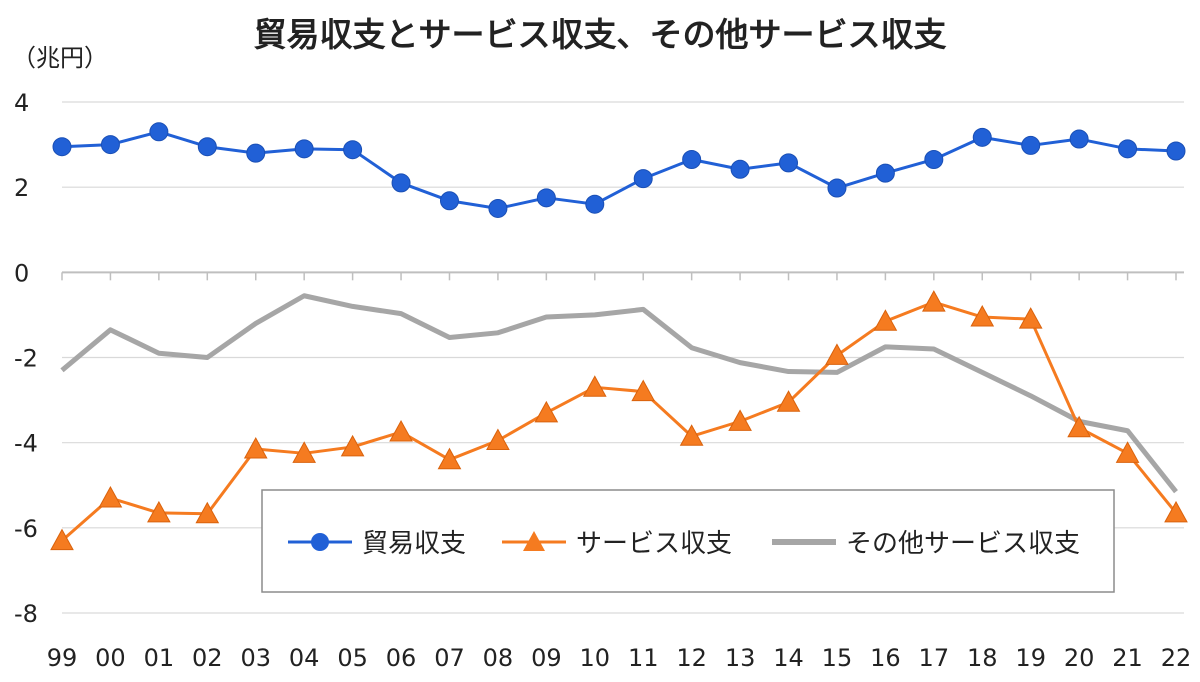 The image size is (1200, 682). I want to click on series-line, so click(619, 170).